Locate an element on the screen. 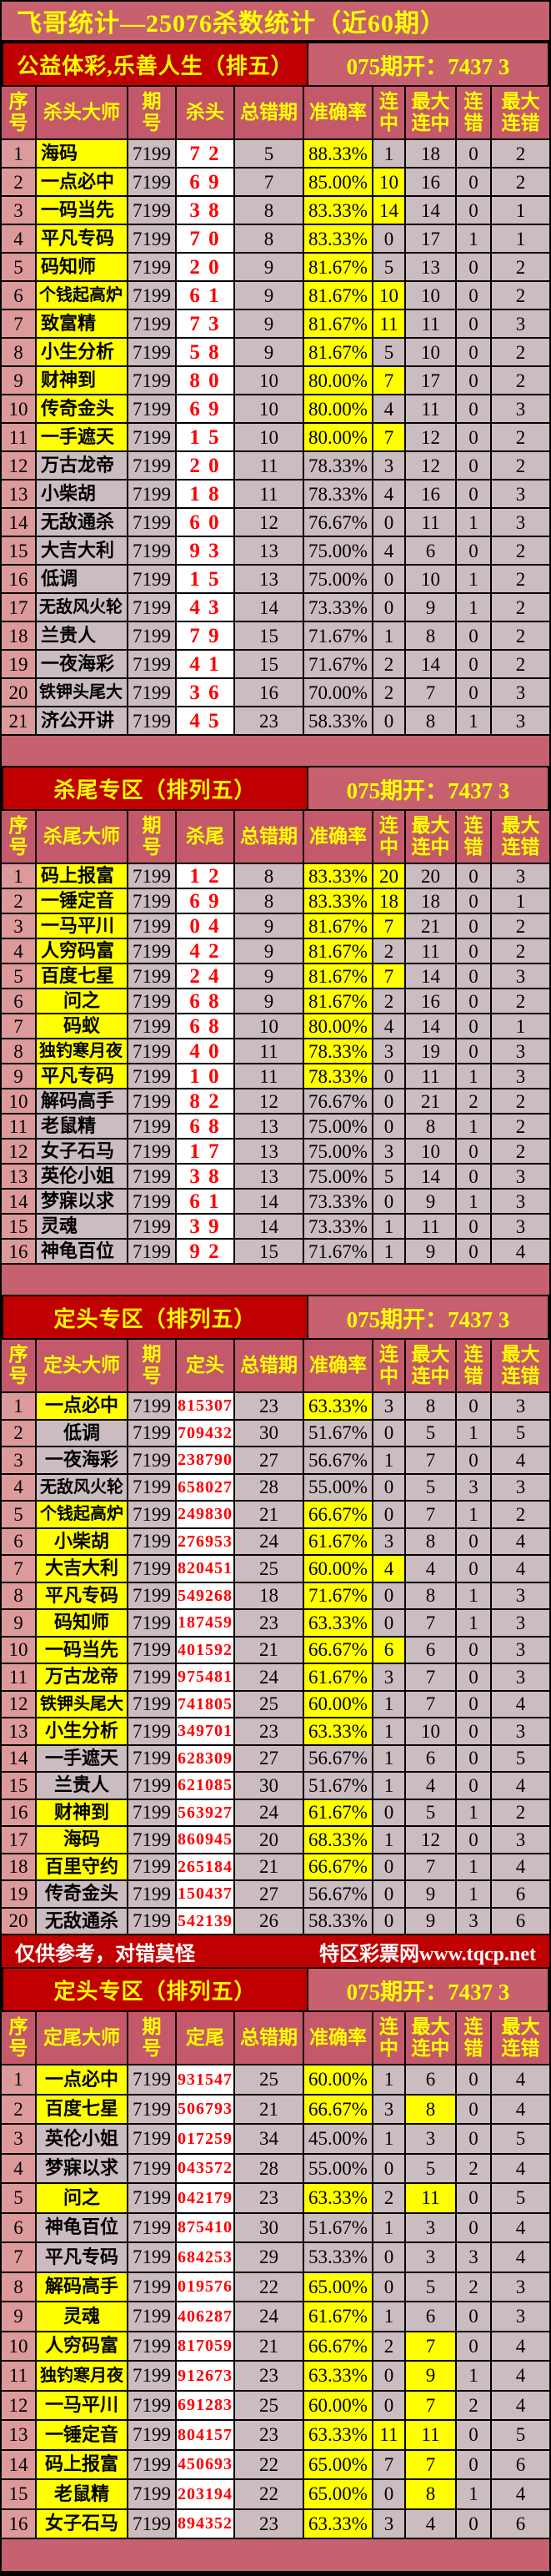 This screenshot has width=551, height=2576. section-banner: 公益体彩,乐善人生（排五） 075期开：7437 3 is located at coordinates (275, 64).